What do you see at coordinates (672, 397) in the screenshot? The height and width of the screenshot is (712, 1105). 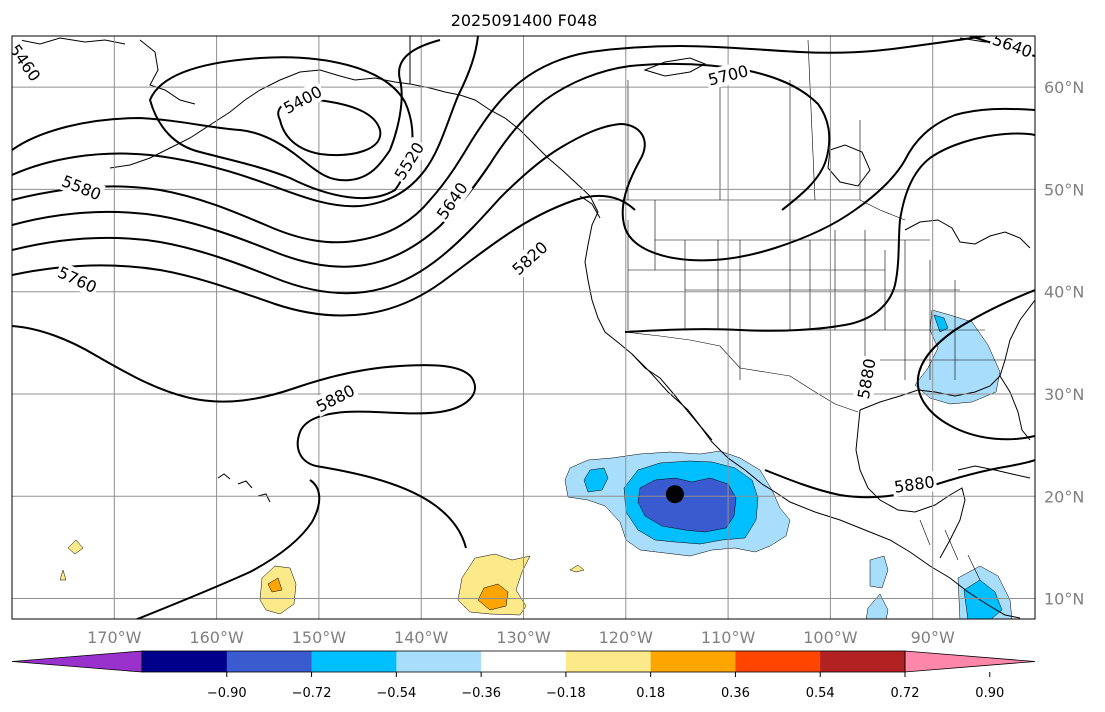 I see `baja-california` at bounding box center [672, 397].